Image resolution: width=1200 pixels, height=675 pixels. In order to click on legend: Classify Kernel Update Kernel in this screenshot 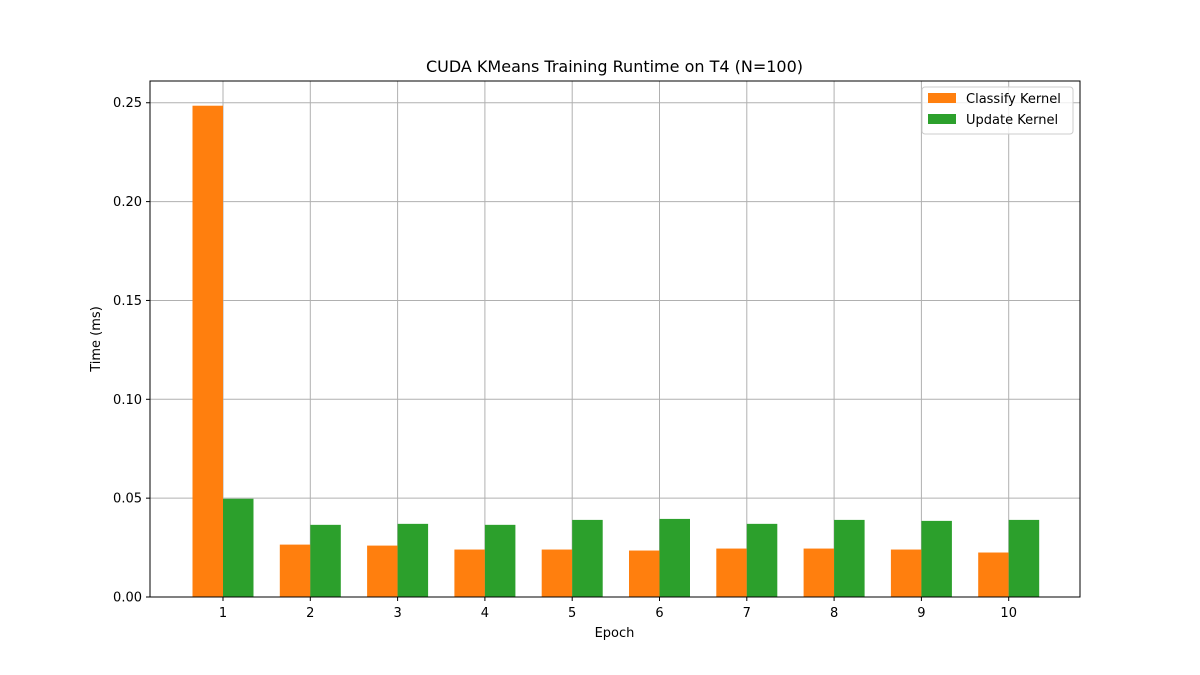, I will do `click(997, 110)`.